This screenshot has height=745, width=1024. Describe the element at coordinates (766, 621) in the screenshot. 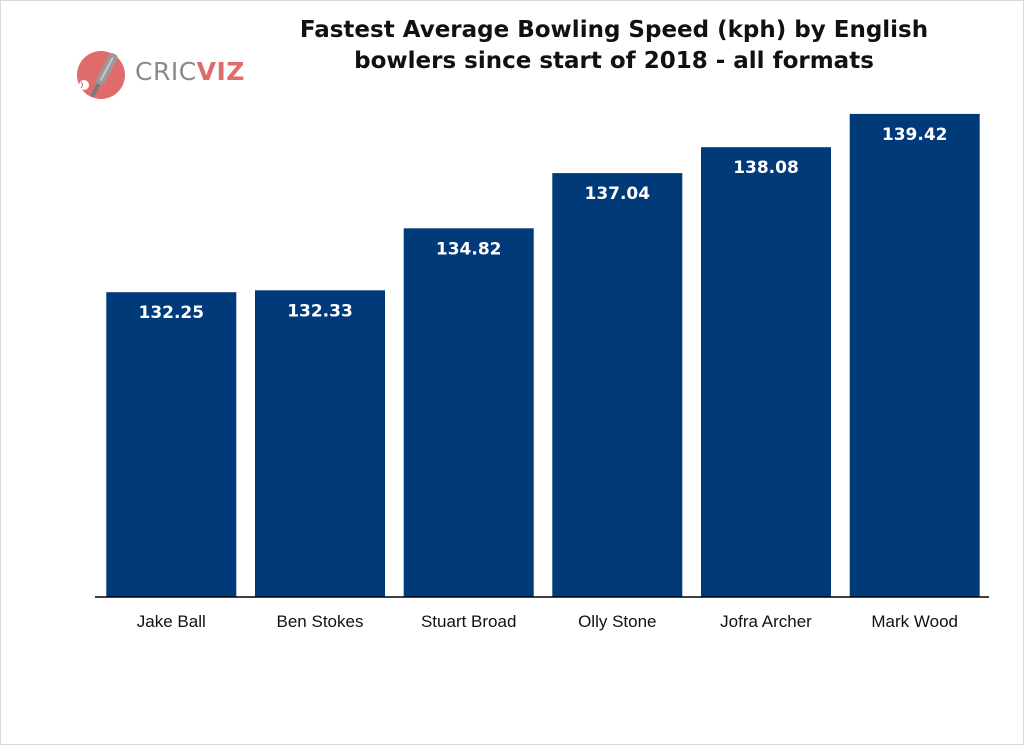

I see `x-tick-label: Jofra Archer` at that location.